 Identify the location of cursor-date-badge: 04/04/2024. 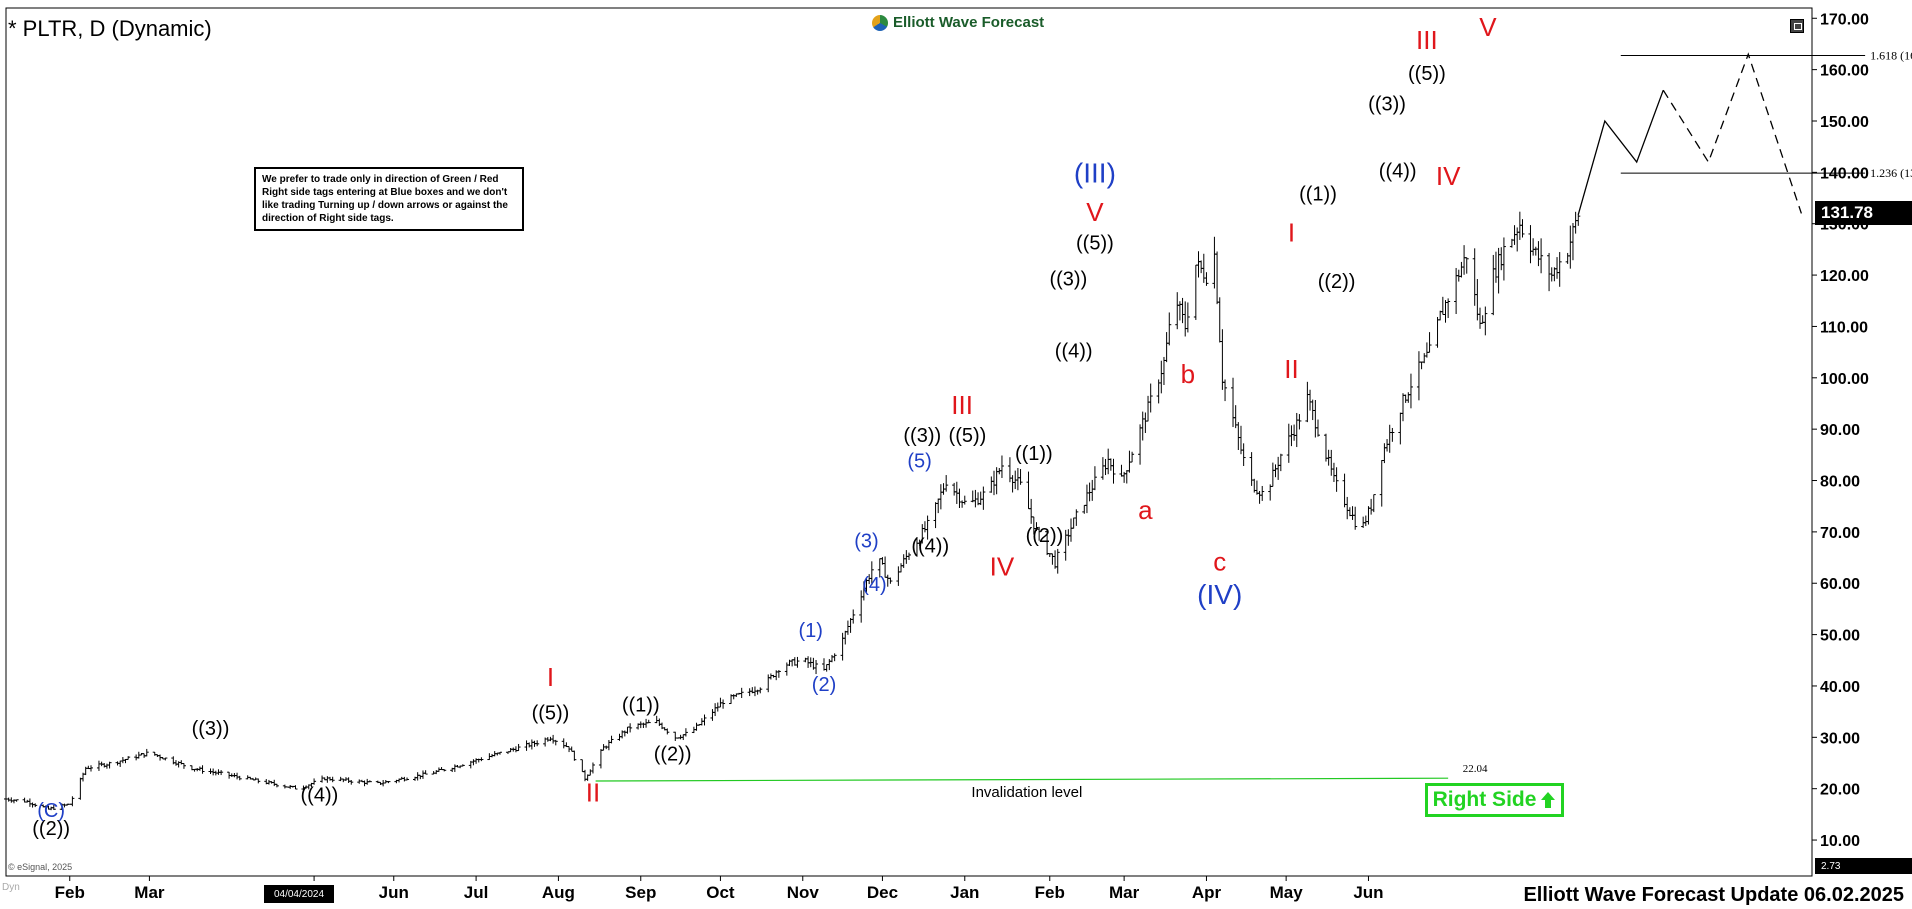
(299, 894).